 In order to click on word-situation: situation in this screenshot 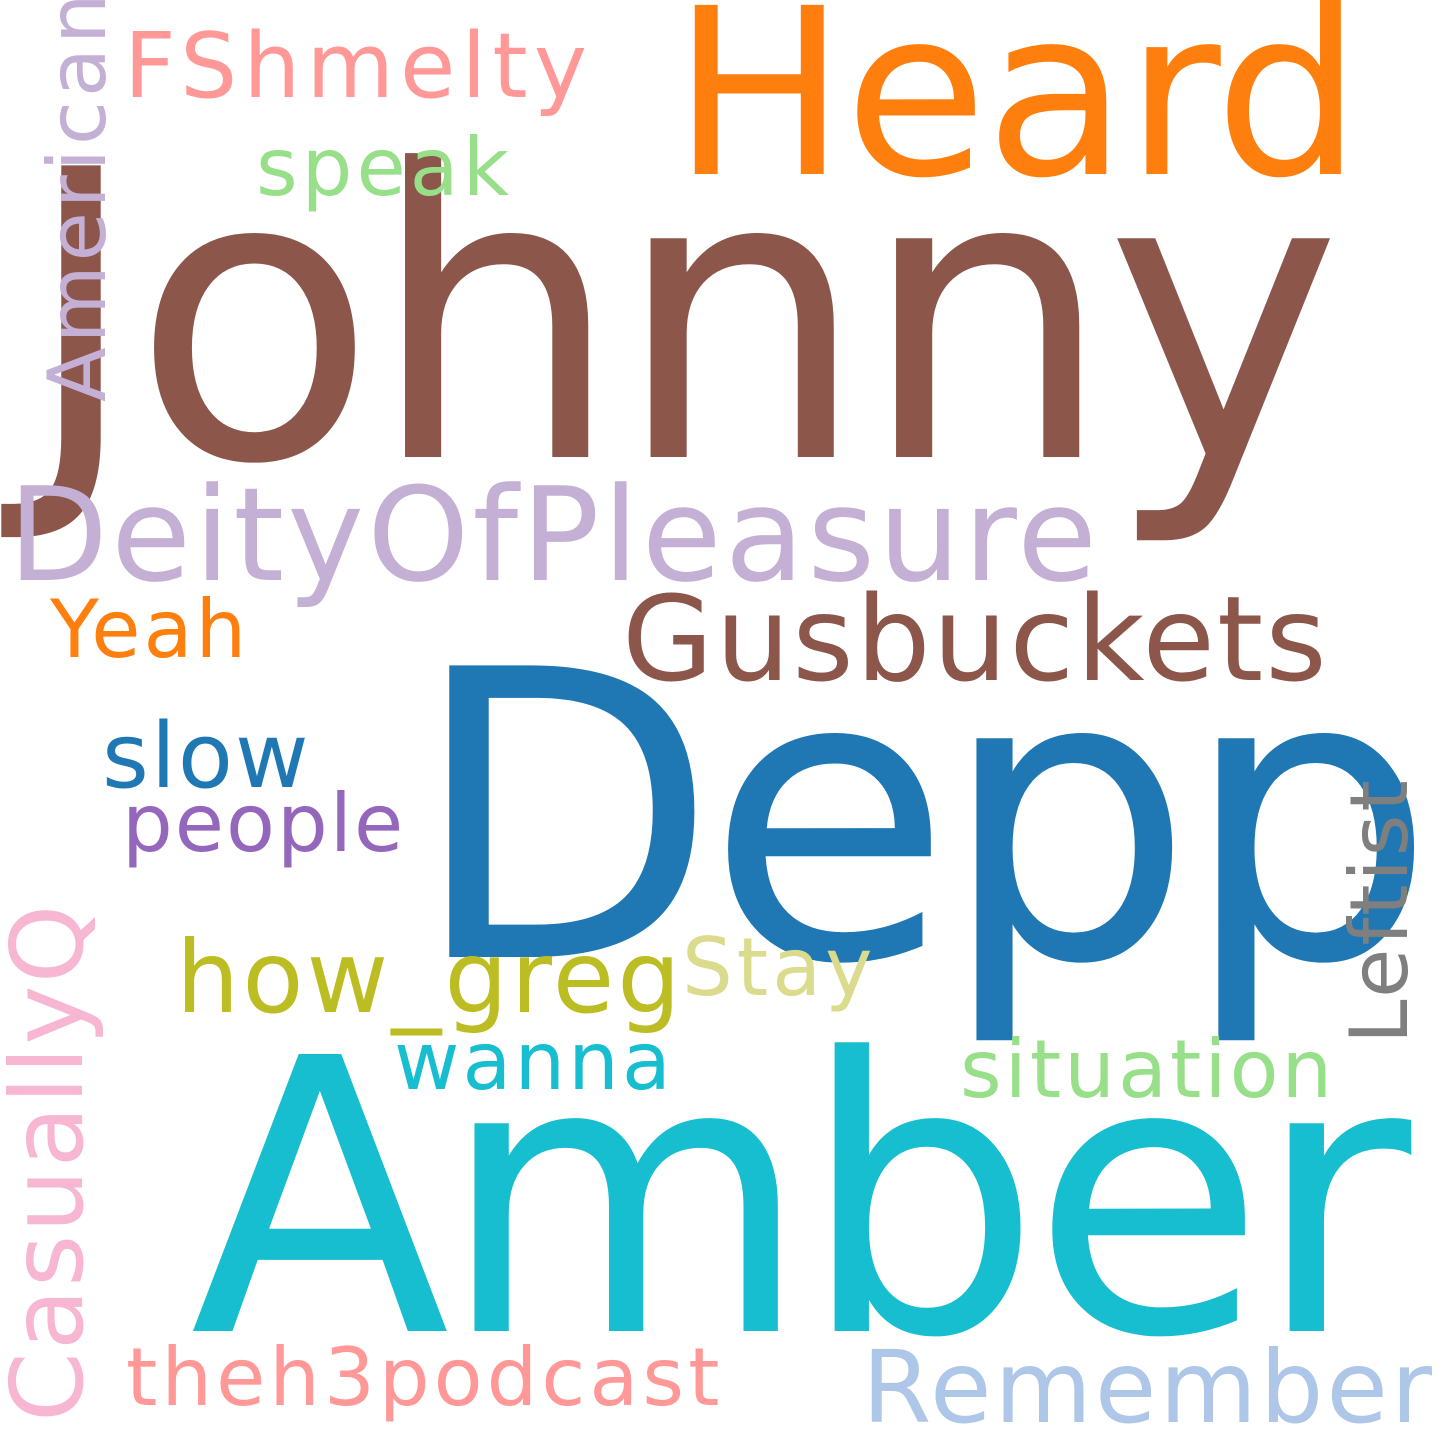, I will do `click(1148, 1069)`.